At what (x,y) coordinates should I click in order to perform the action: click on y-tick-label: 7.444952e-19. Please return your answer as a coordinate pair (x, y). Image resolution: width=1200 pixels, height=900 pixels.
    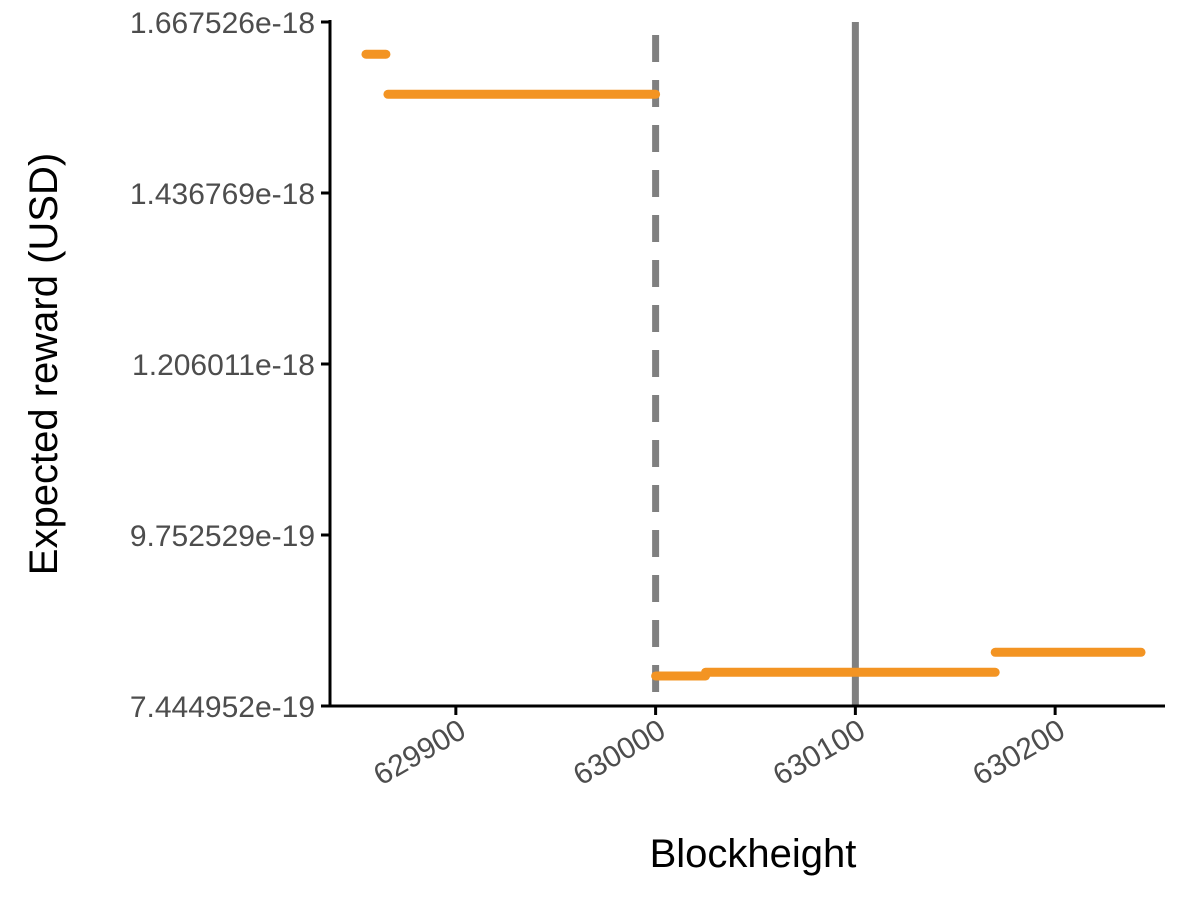
    Looking at the image, I should click on (222, 707).